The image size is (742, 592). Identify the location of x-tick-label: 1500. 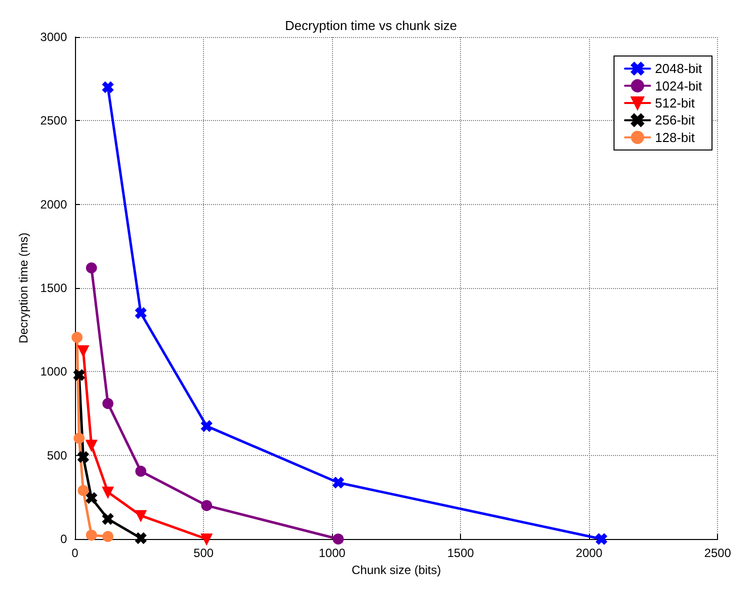
(460, 553).